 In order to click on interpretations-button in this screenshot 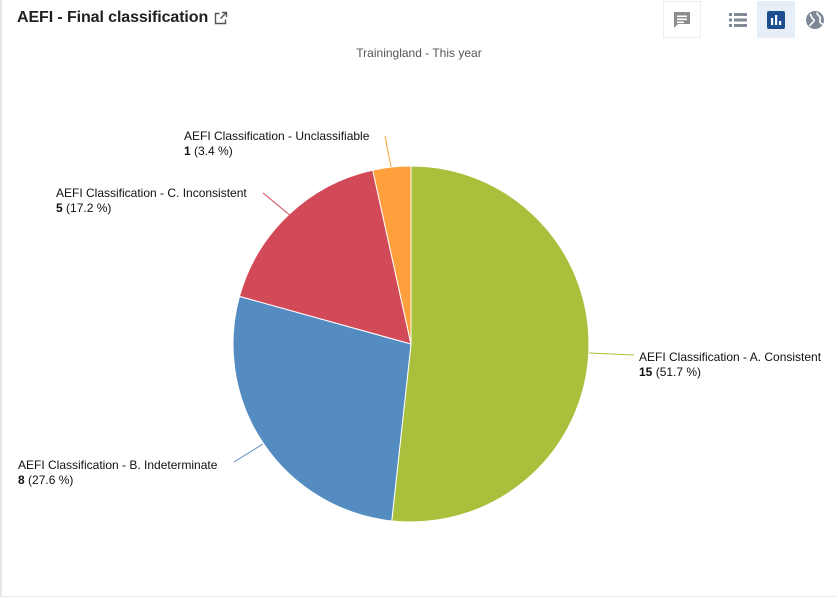, I will do `click(682, 19)`.